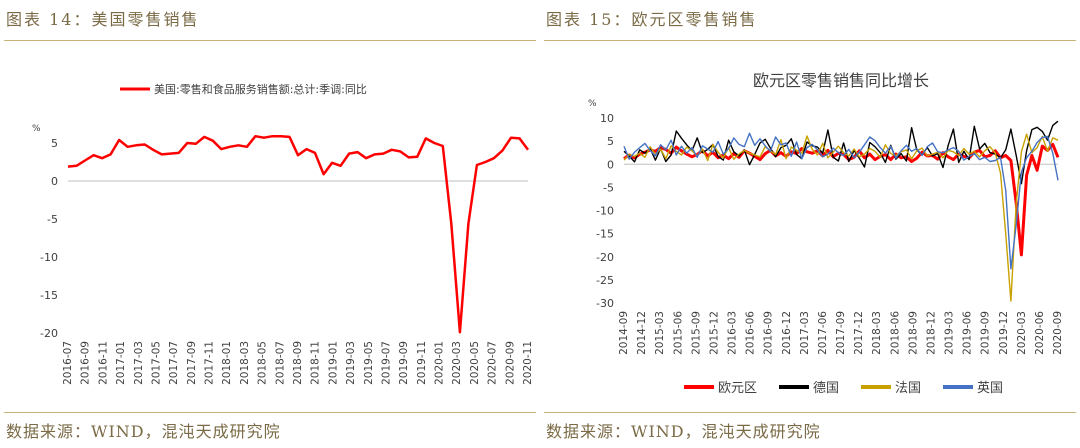  I want to click on x-tick-label: 2017-12, so click(859, 333).